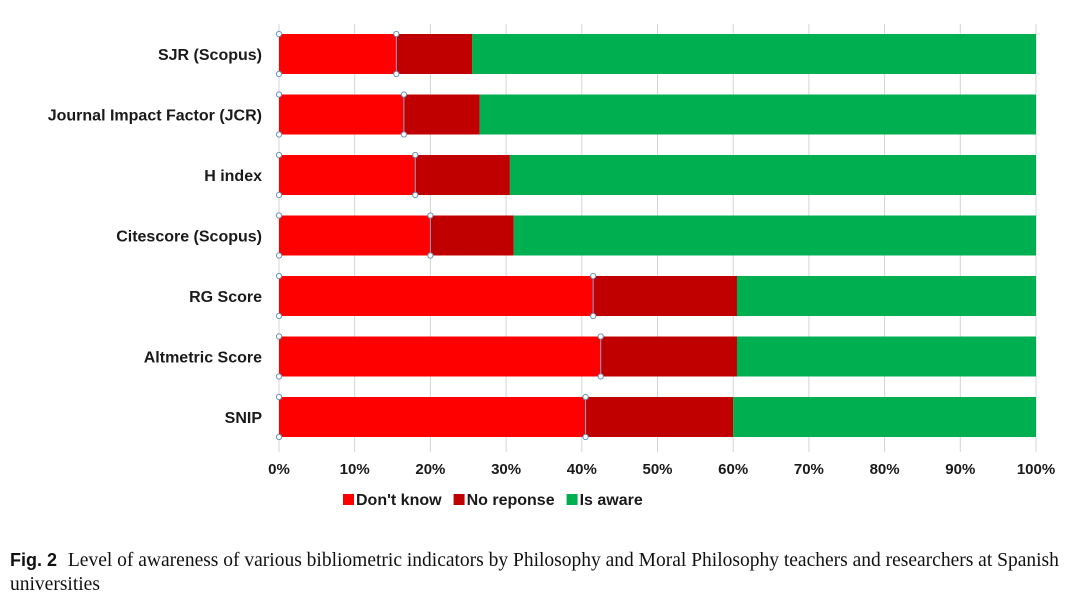  What do you see at coordinates (244, 418) in the screenshot?
I see `category-label: SNIP` at bounding box center [244, 418].